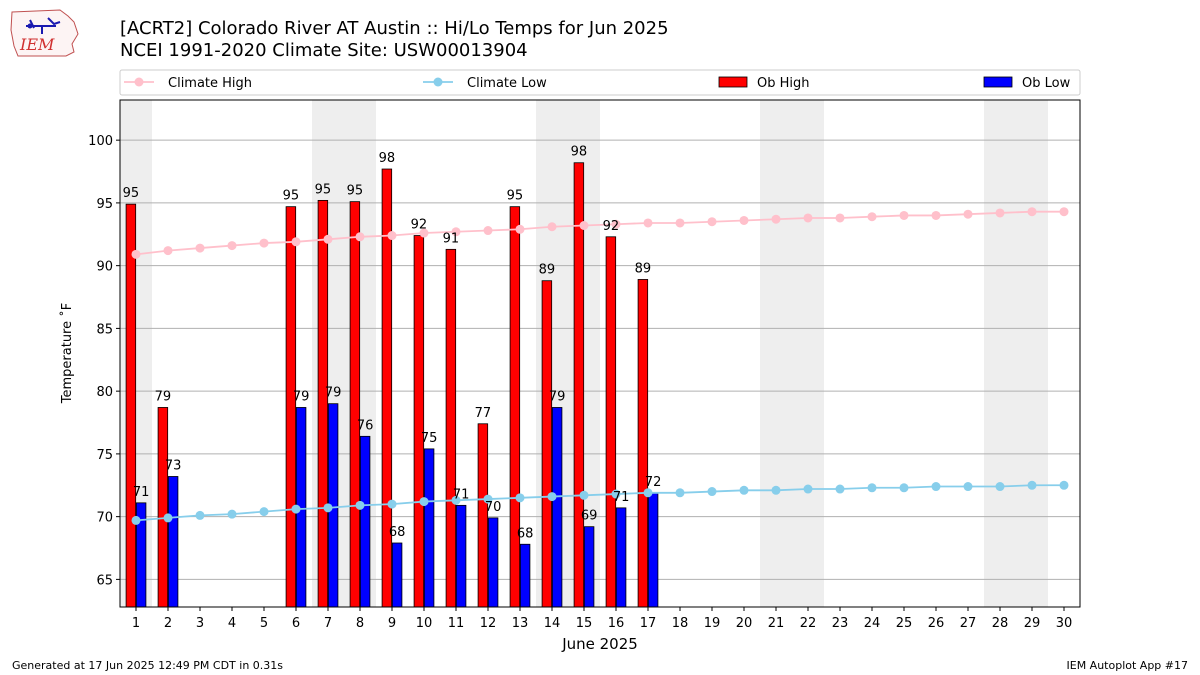 The width and height of the screenshot is (1200, 675). I want to click on ob-high-label-day-7: 95, so click(323, 189).